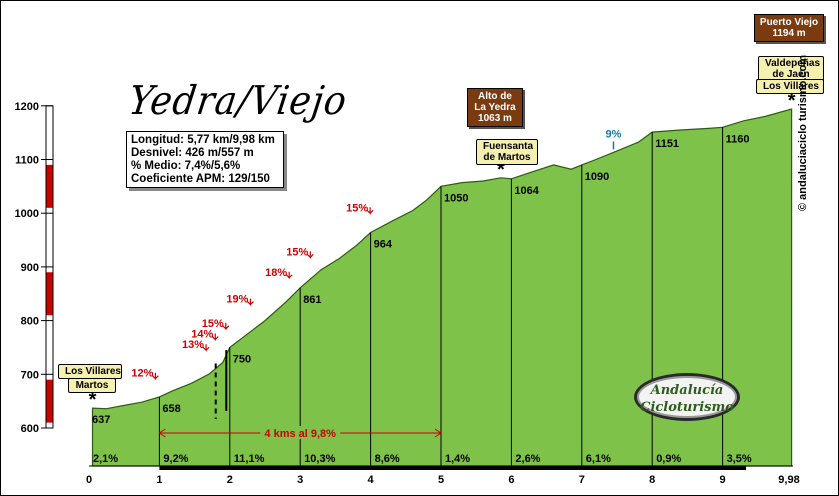  What do you see at coordinates (203, 140) in the screenshot?
I see `info-length: Longitud: 5,77 km/9,98 km` at bounding box center [203, 140].